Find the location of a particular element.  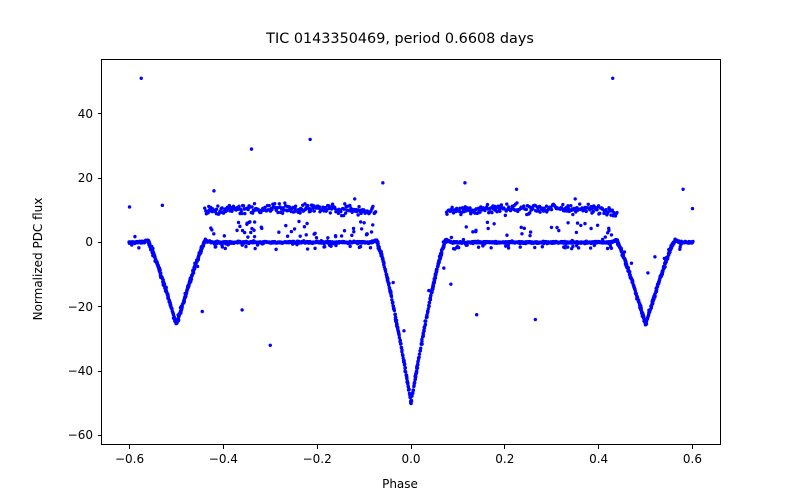

y-tick-label: −60 is located at coordinates (80, 435).